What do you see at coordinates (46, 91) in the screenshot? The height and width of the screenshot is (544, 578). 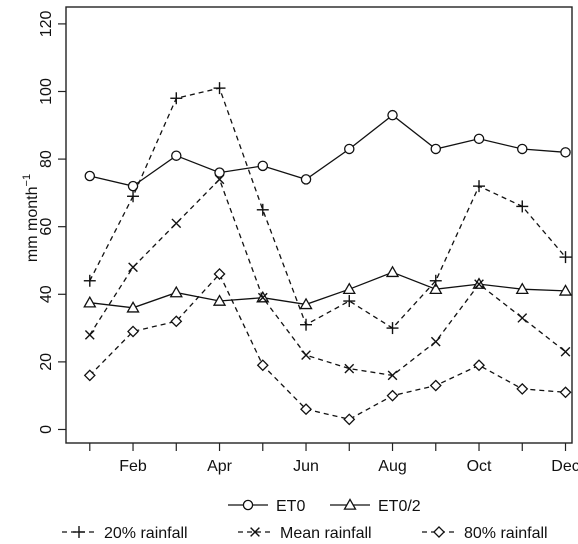 I see `y-tick-label: 100` at bounding box center [46, 91].